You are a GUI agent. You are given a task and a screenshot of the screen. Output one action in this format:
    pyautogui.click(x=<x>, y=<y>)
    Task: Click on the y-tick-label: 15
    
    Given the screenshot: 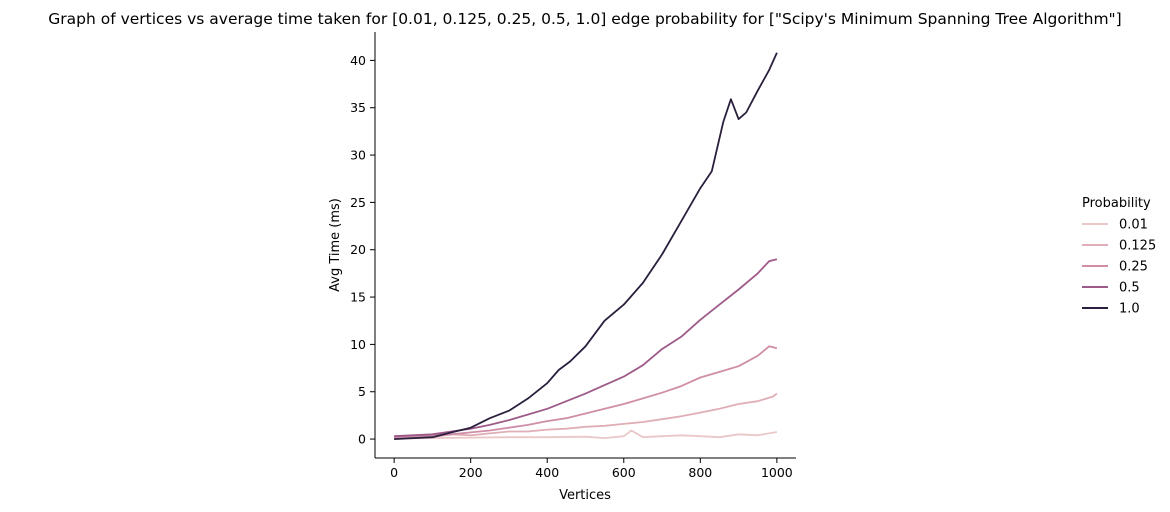 What is the action you would take?
    pyautogui.click(x=358, y=297)
    